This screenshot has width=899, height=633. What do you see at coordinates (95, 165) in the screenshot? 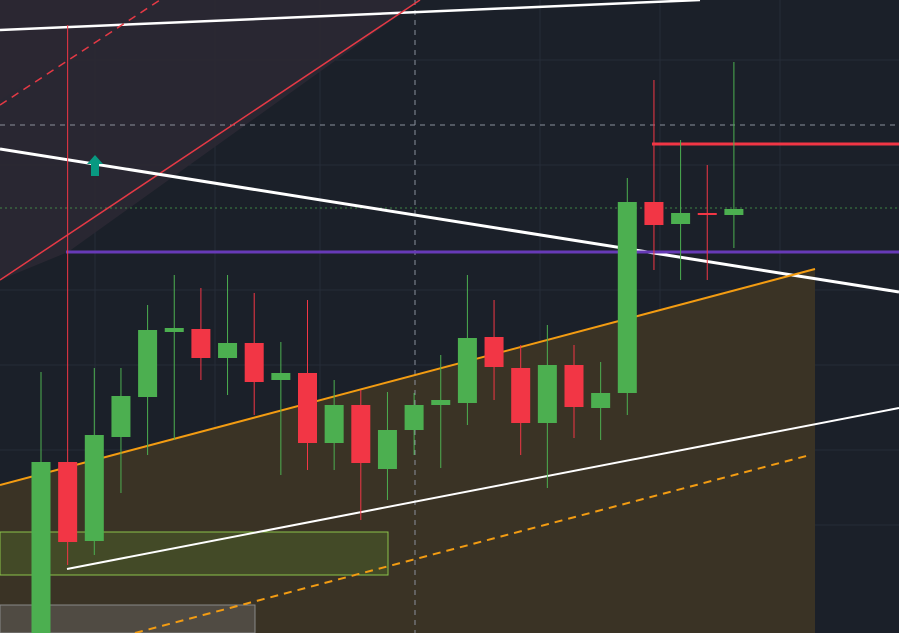
I see `arrow-marker` at bounding box center [95, 165].